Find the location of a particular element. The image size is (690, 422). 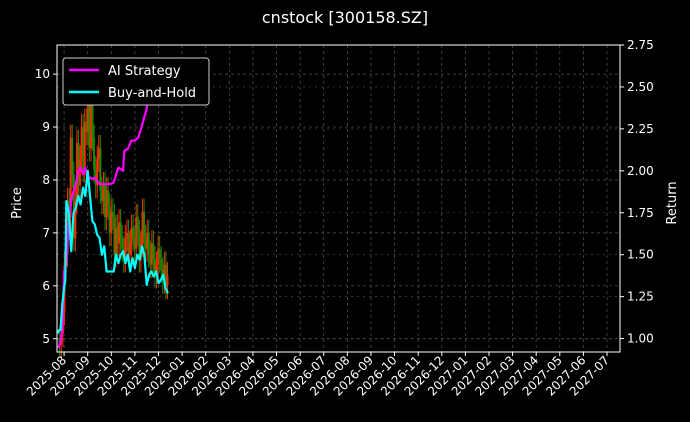

y-right-tick-label: 1.75 is located at coordinates (640, 213).